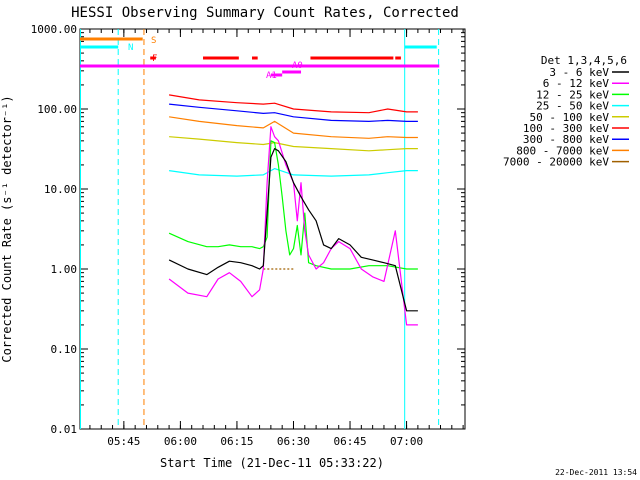 The height and width of the screenshot is (480, 640). What do you see at coordinates (180, 441) in the screenshot?
I see `x-tick-label: 06:00` at bounding box center [180, 441].